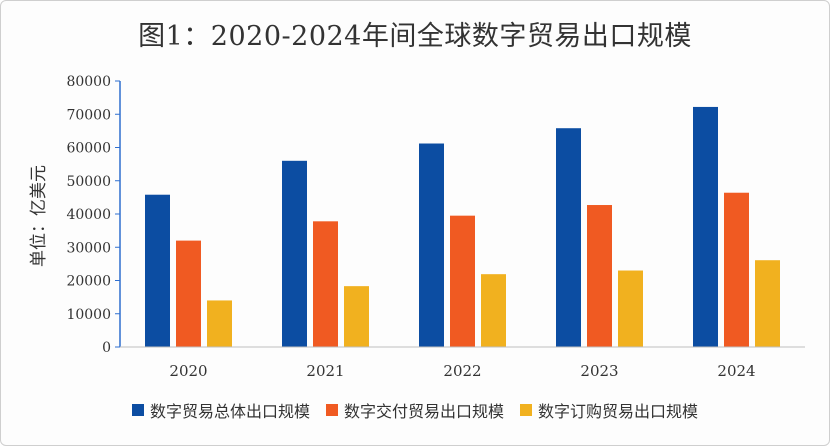  I want to click on y-tick-label: 20000, so click(88, 282).